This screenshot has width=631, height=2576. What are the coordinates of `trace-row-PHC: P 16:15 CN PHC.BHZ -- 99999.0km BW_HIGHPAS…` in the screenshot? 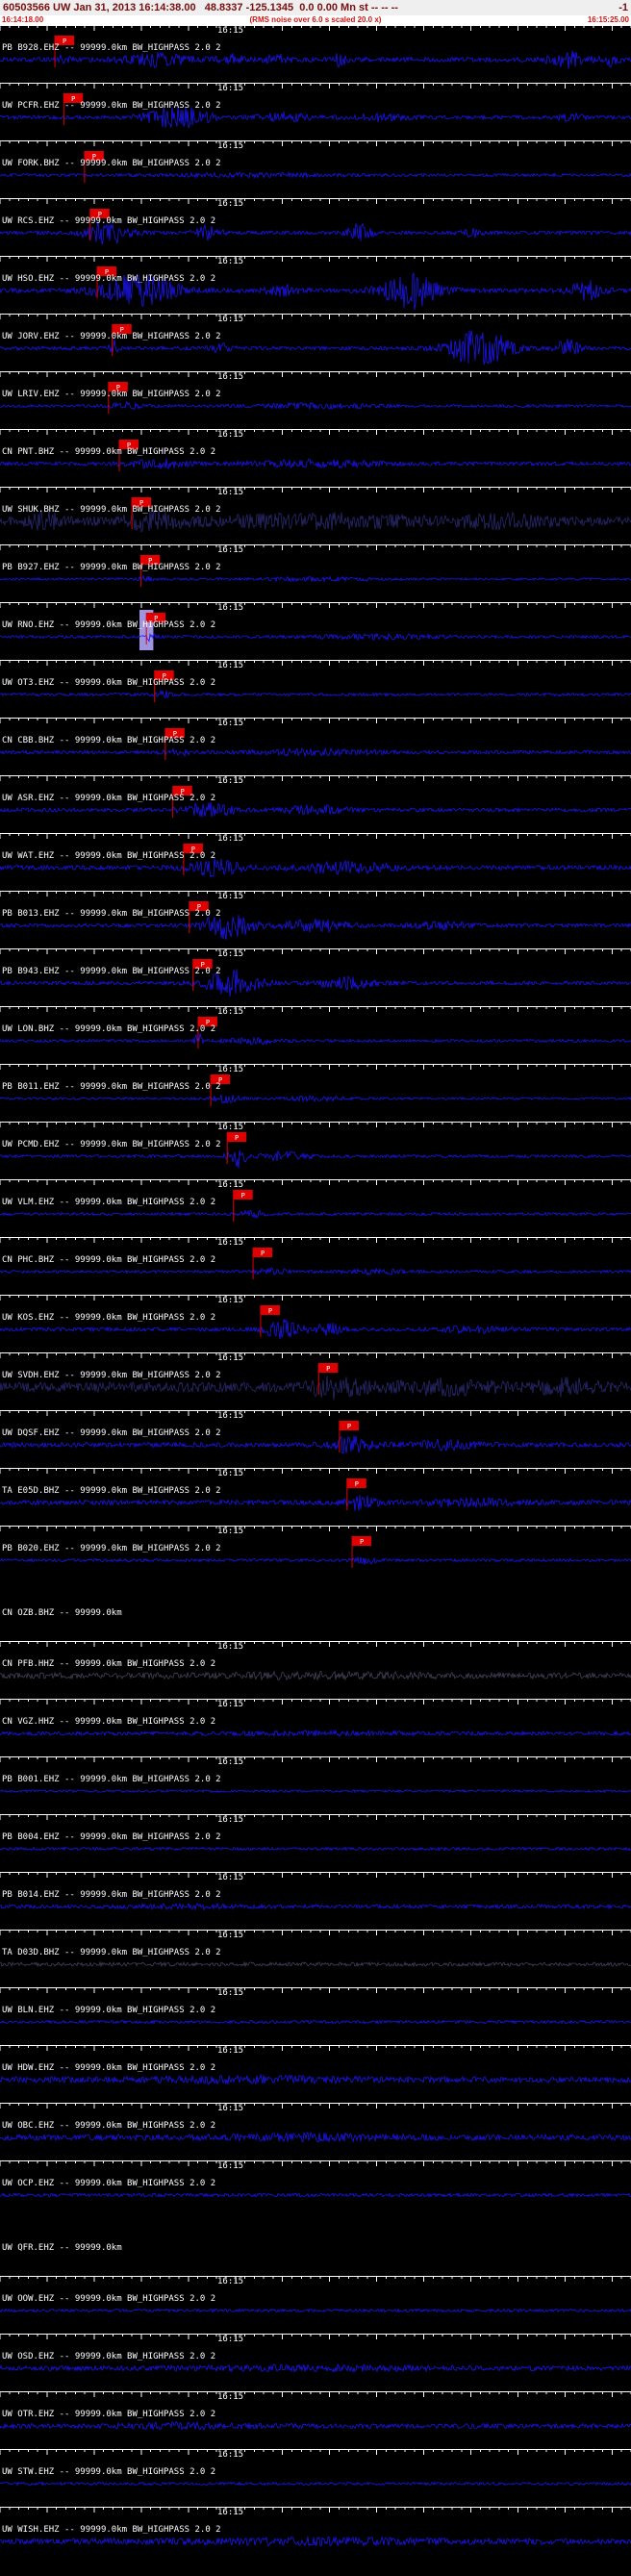 It's located at (315, 1266).